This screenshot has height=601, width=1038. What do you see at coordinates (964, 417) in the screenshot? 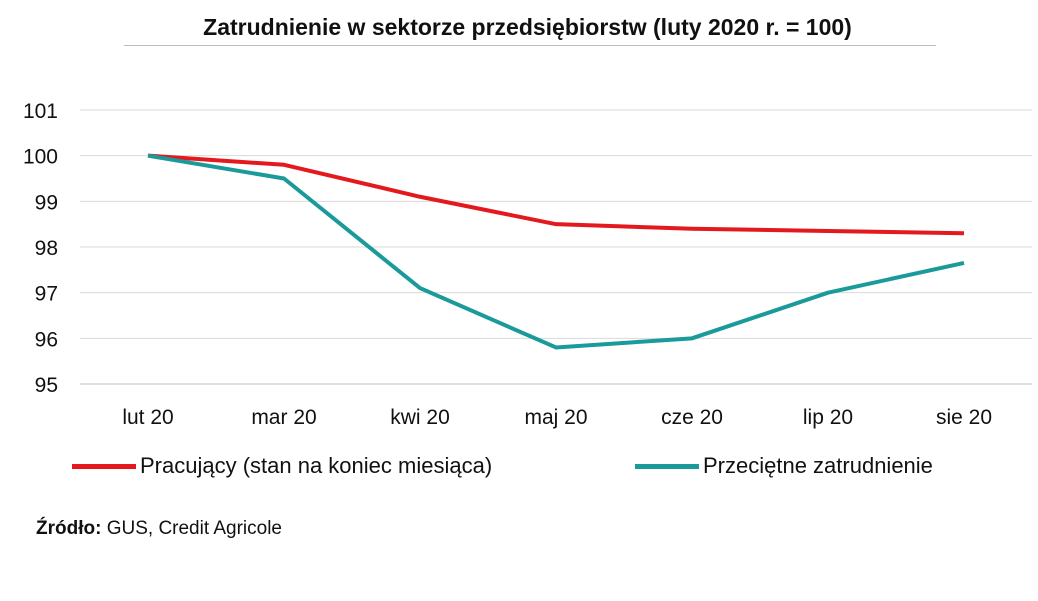
I see `x-tick-label: sie 20` at bounding box center [964, 417].